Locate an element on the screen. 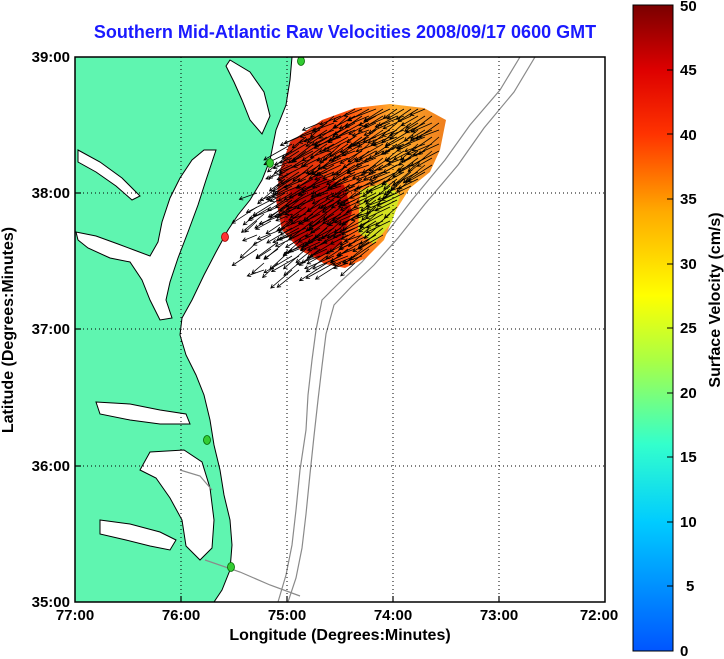  colorbar-label: Surface Velocity (cm/s) is located at coordinates (715, 299).